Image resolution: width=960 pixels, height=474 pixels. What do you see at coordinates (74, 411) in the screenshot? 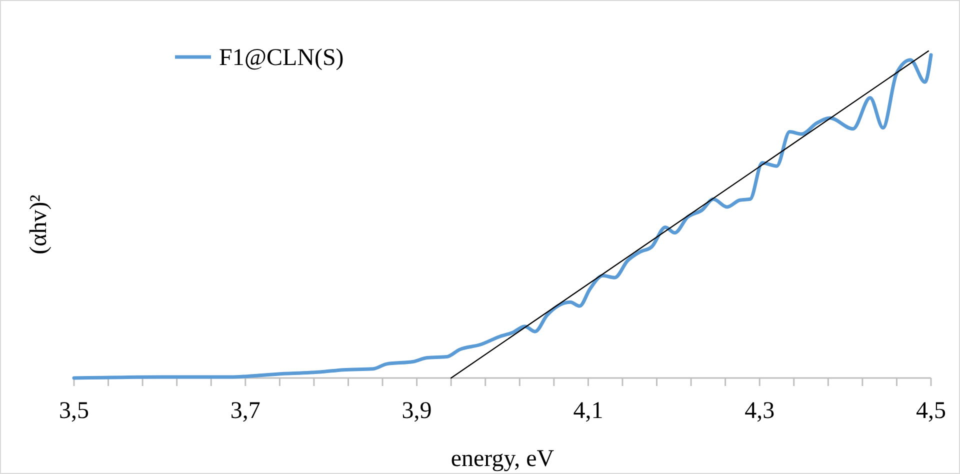
I see `x-tick-label: 3,5` at bounding box center [74, 411].